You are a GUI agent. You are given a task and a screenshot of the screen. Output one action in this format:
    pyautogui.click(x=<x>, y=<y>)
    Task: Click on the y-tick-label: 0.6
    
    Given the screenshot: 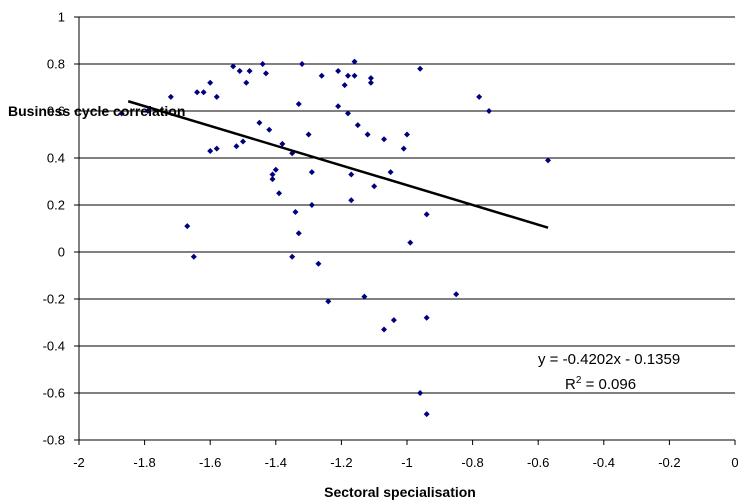 What is the action you would take?
    pyautogui.click(x=56, y=111)
    